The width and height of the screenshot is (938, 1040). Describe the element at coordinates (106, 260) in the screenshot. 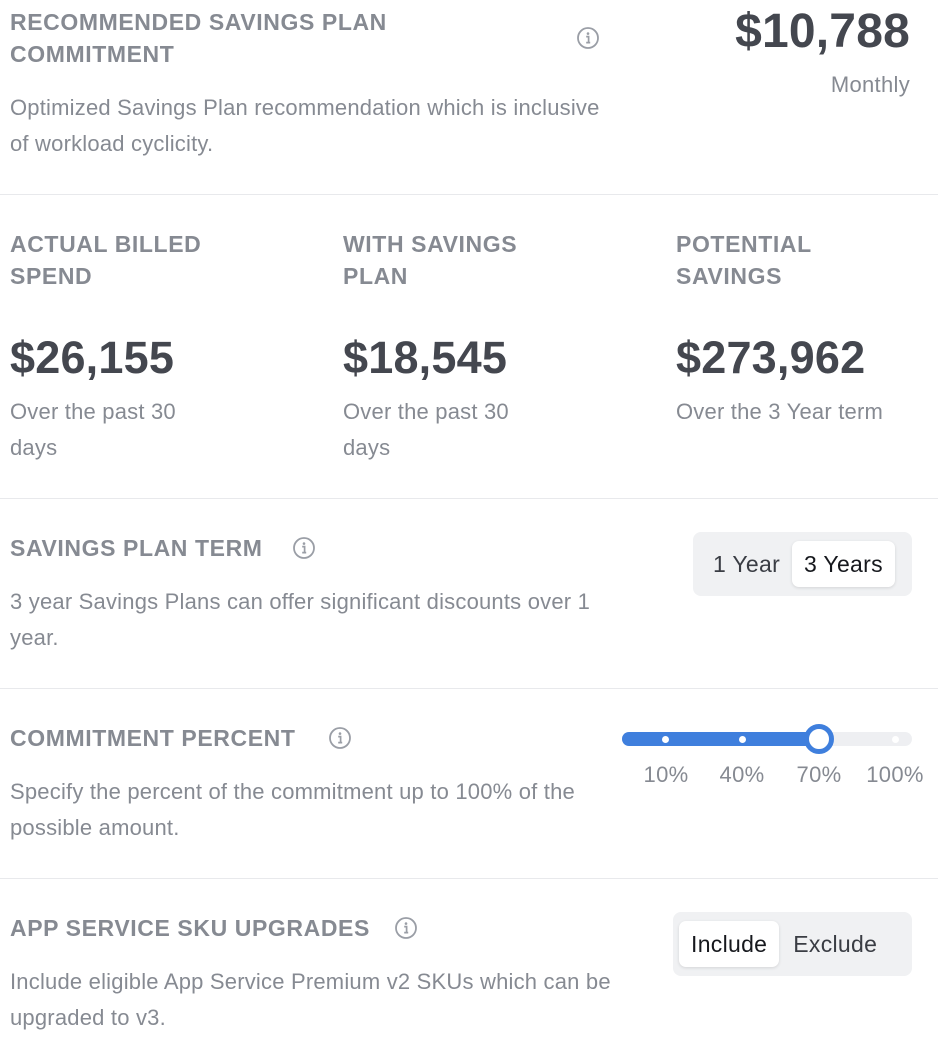

I see `stat-heading: ACTUAL BILLED SPEND` at that location.